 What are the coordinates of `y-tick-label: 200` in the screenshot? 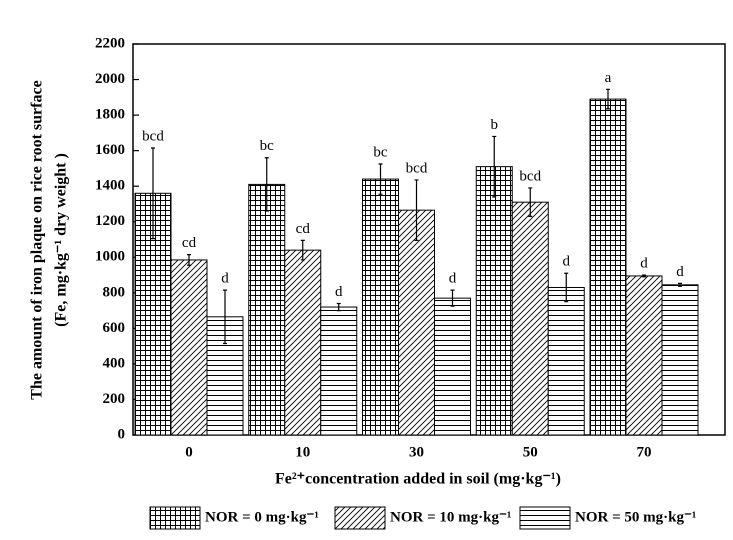 It's located at (114, 399).